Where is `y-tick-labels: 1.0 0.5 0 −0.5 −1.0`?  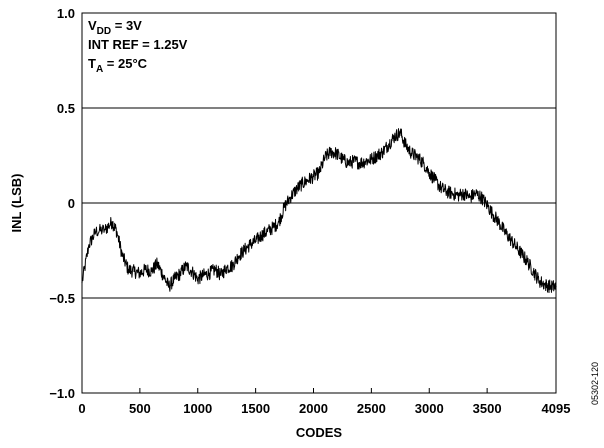 y-tick-labels: 1.0 0.5 0 −0.5 −1.0 is located at coordinates (68, 203).